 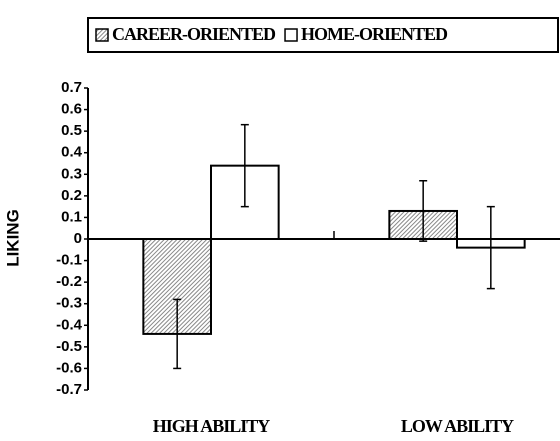 What do you see at coordinates (72, 152) in the screenshot?
I see `y-tick-label: 0.4` at bounding box center [72, 152].